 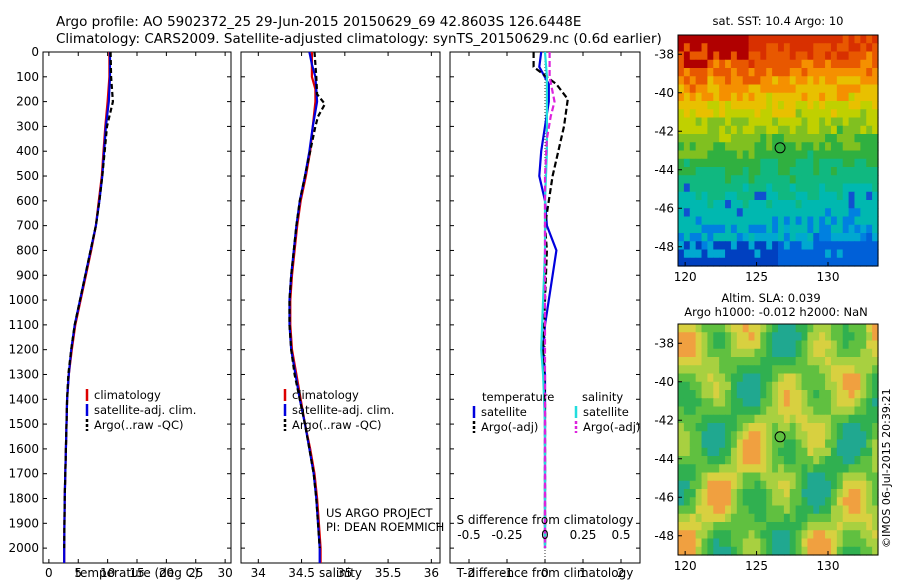 I want to click on x-tick-label: 34, so click(x=258, y=573).